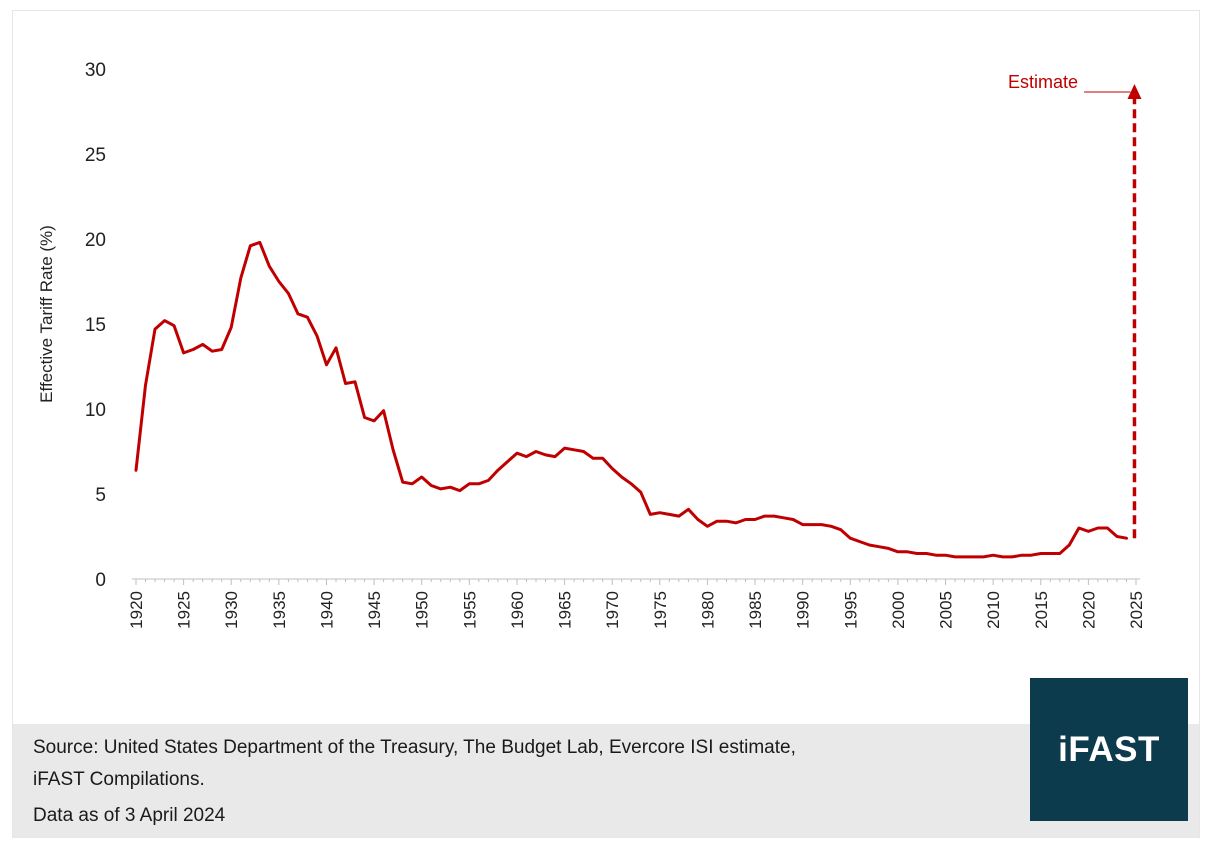 The width and height of the screenshot is (1212, 854). I want to click on x-tick-label: 1960, so click(517, 610).